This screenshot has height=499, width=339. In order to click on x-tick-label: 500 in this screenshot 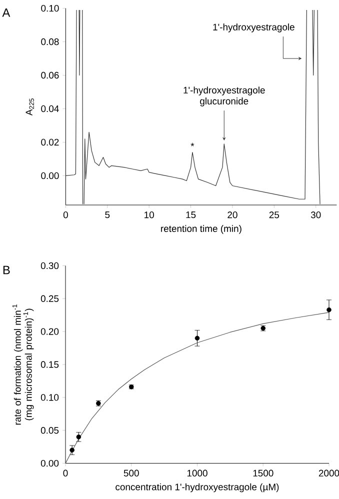, I will do `click(131, 473)`.